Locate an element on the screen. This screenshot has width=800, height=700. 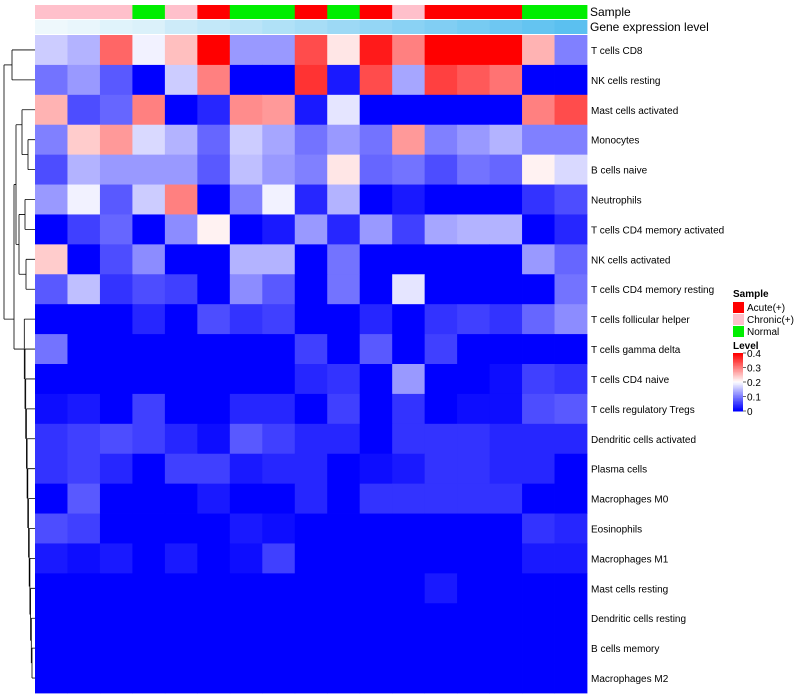
sample-annotation-label: Sample is located at coordinates (610, 12).